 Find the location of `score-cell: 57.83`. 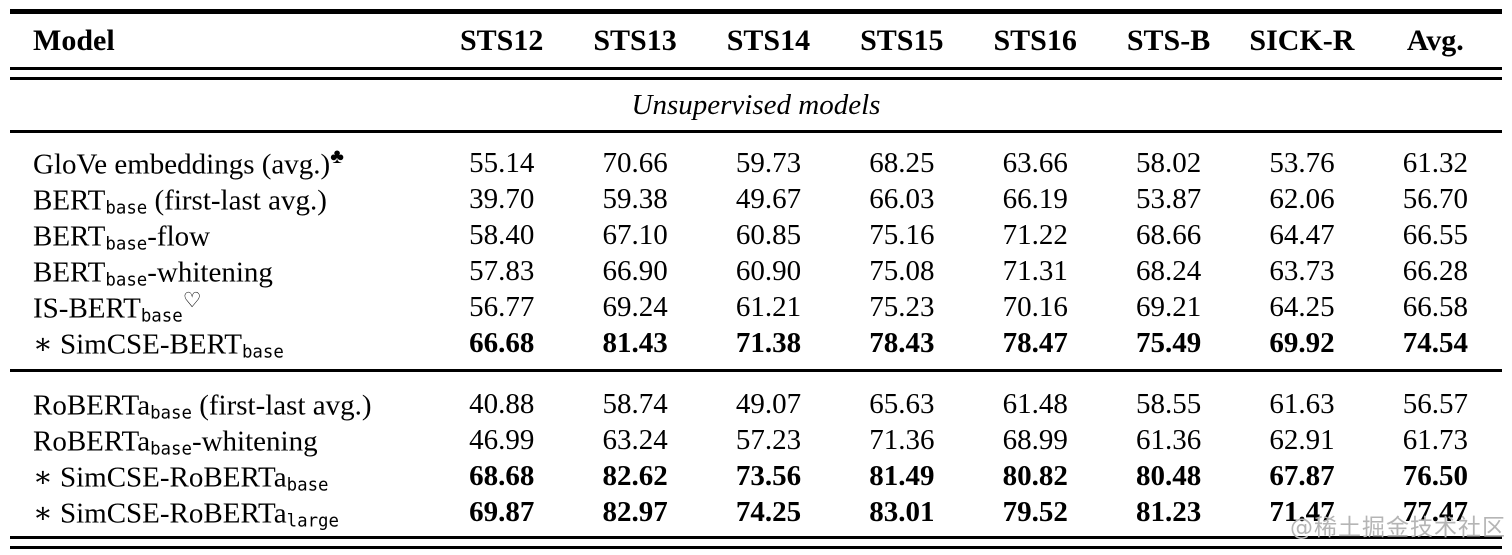

score-cell: 57.83 is located at coordinates (502, 270).